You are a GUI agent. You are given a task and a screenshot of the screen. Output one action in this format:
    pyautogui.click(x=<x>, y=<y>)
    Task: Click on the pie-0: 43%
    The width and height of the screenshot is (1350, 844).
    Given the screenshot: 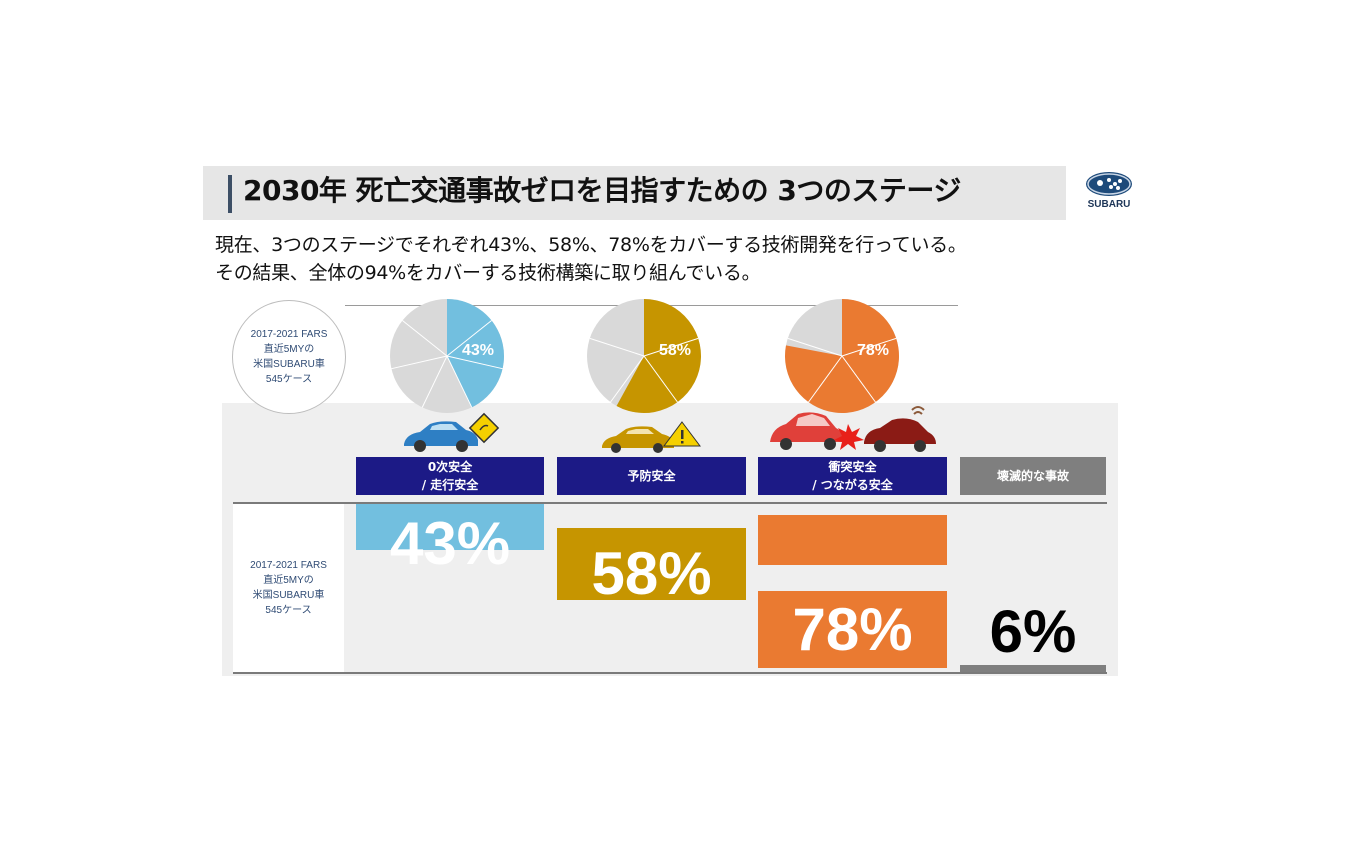 What is the action you would take?
    pyautogui.click(x=447, y=356)
    